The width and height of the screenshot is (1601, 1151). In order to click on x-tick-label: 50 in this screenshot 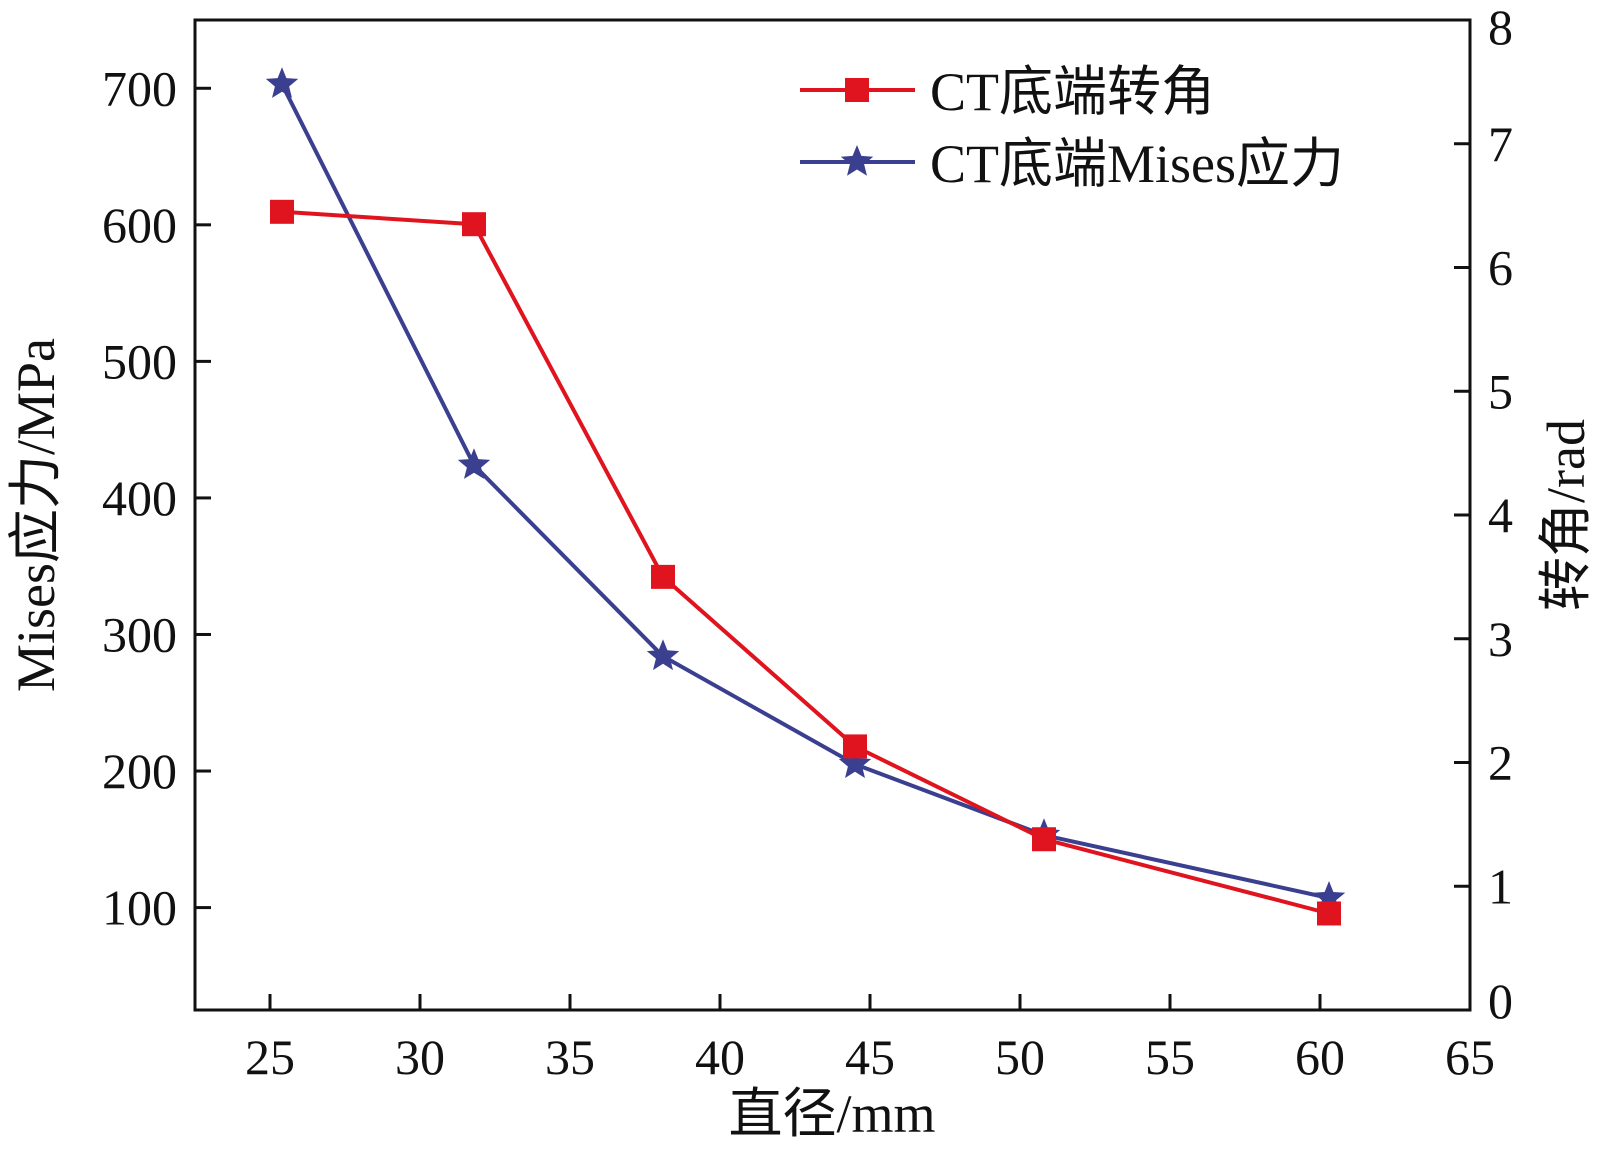, I will do `click(1020, 1057)`.